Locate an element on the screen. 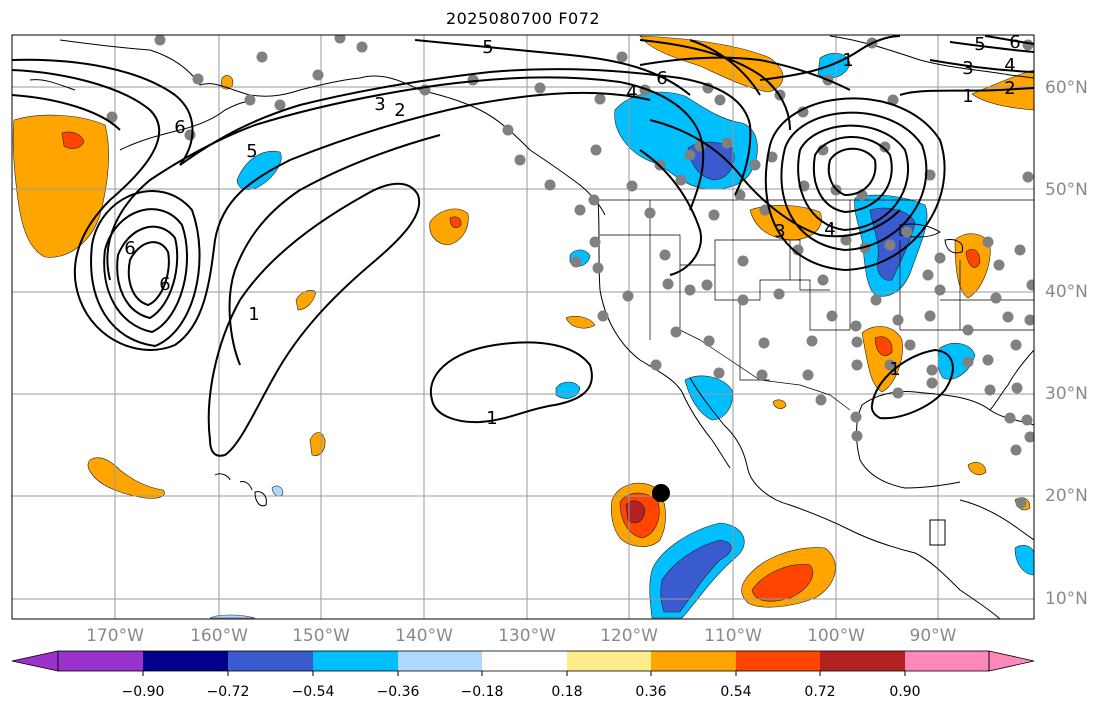  colorbar-extend-low is located at coordinates (35, 661).